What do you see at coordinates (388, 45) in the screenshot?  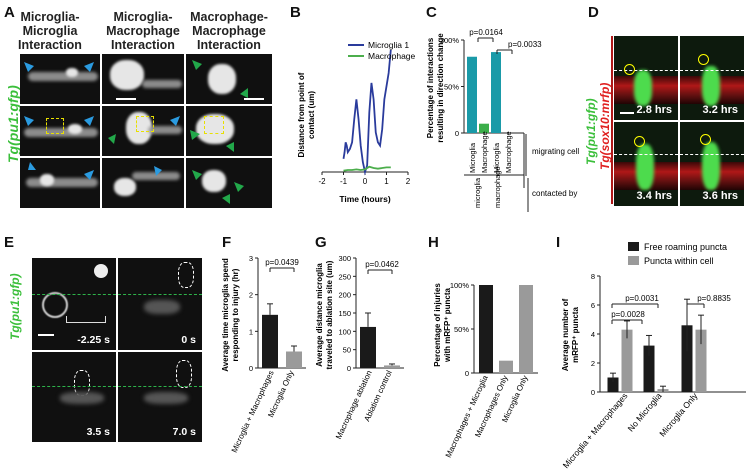 I see `legend-label-microglia: Microglia 1` at bounding box center [388, 45].